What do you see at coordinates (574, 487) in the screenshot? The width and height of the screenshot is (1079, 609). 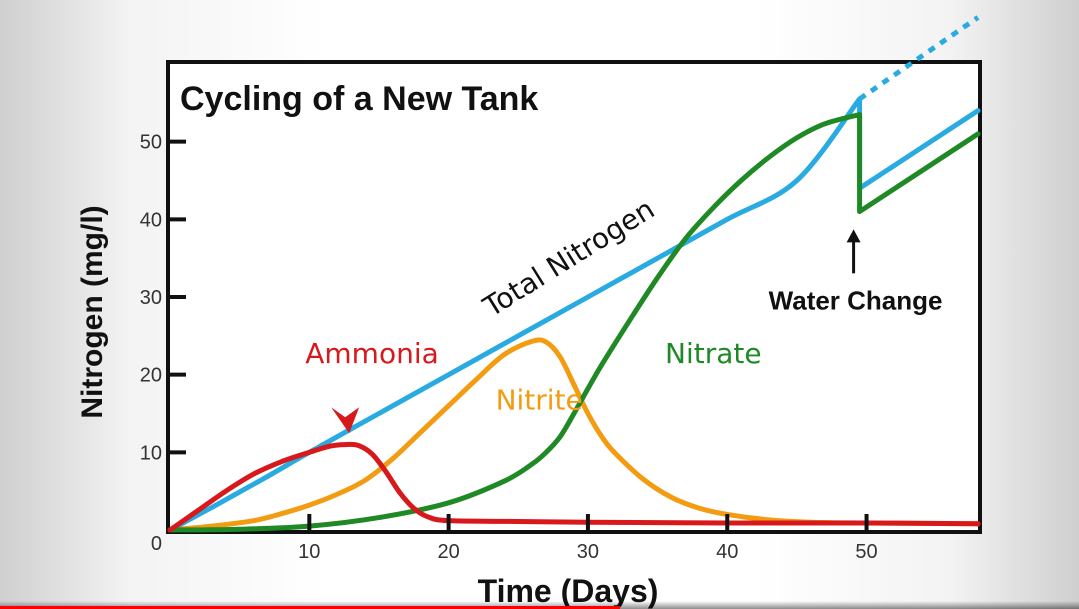 I see `ammonia-line` at bounding box center [574, 487].